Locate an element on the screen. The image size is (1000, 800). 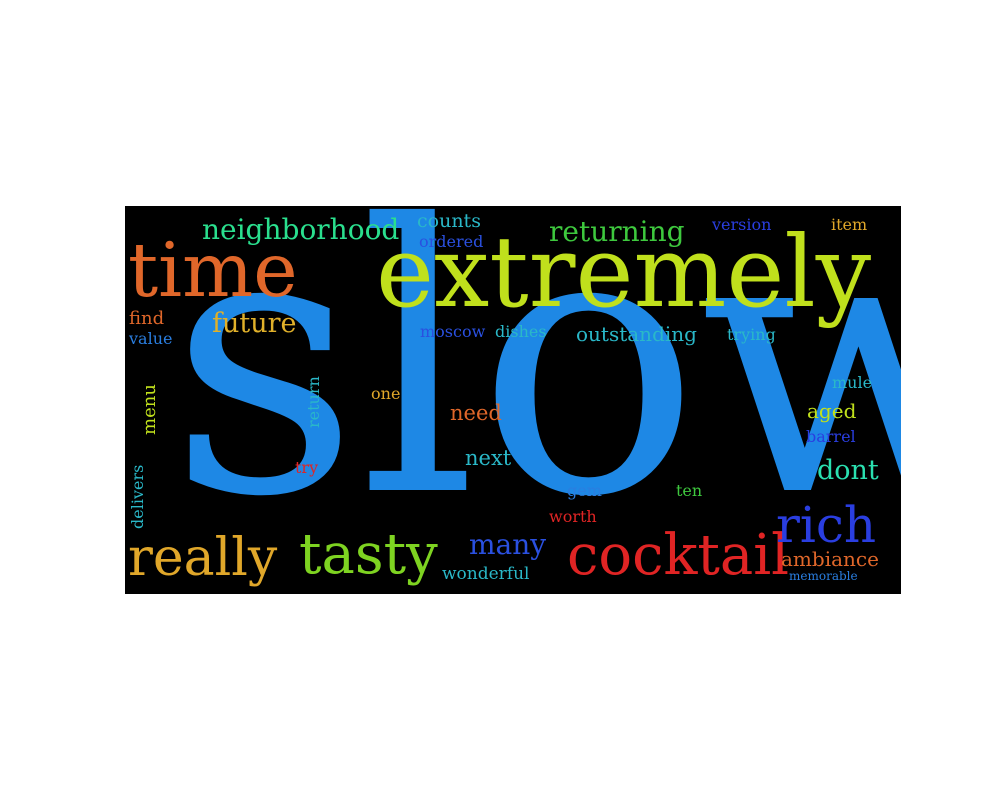
word-outstanding: outstanding is located at coordinates (636, 334).